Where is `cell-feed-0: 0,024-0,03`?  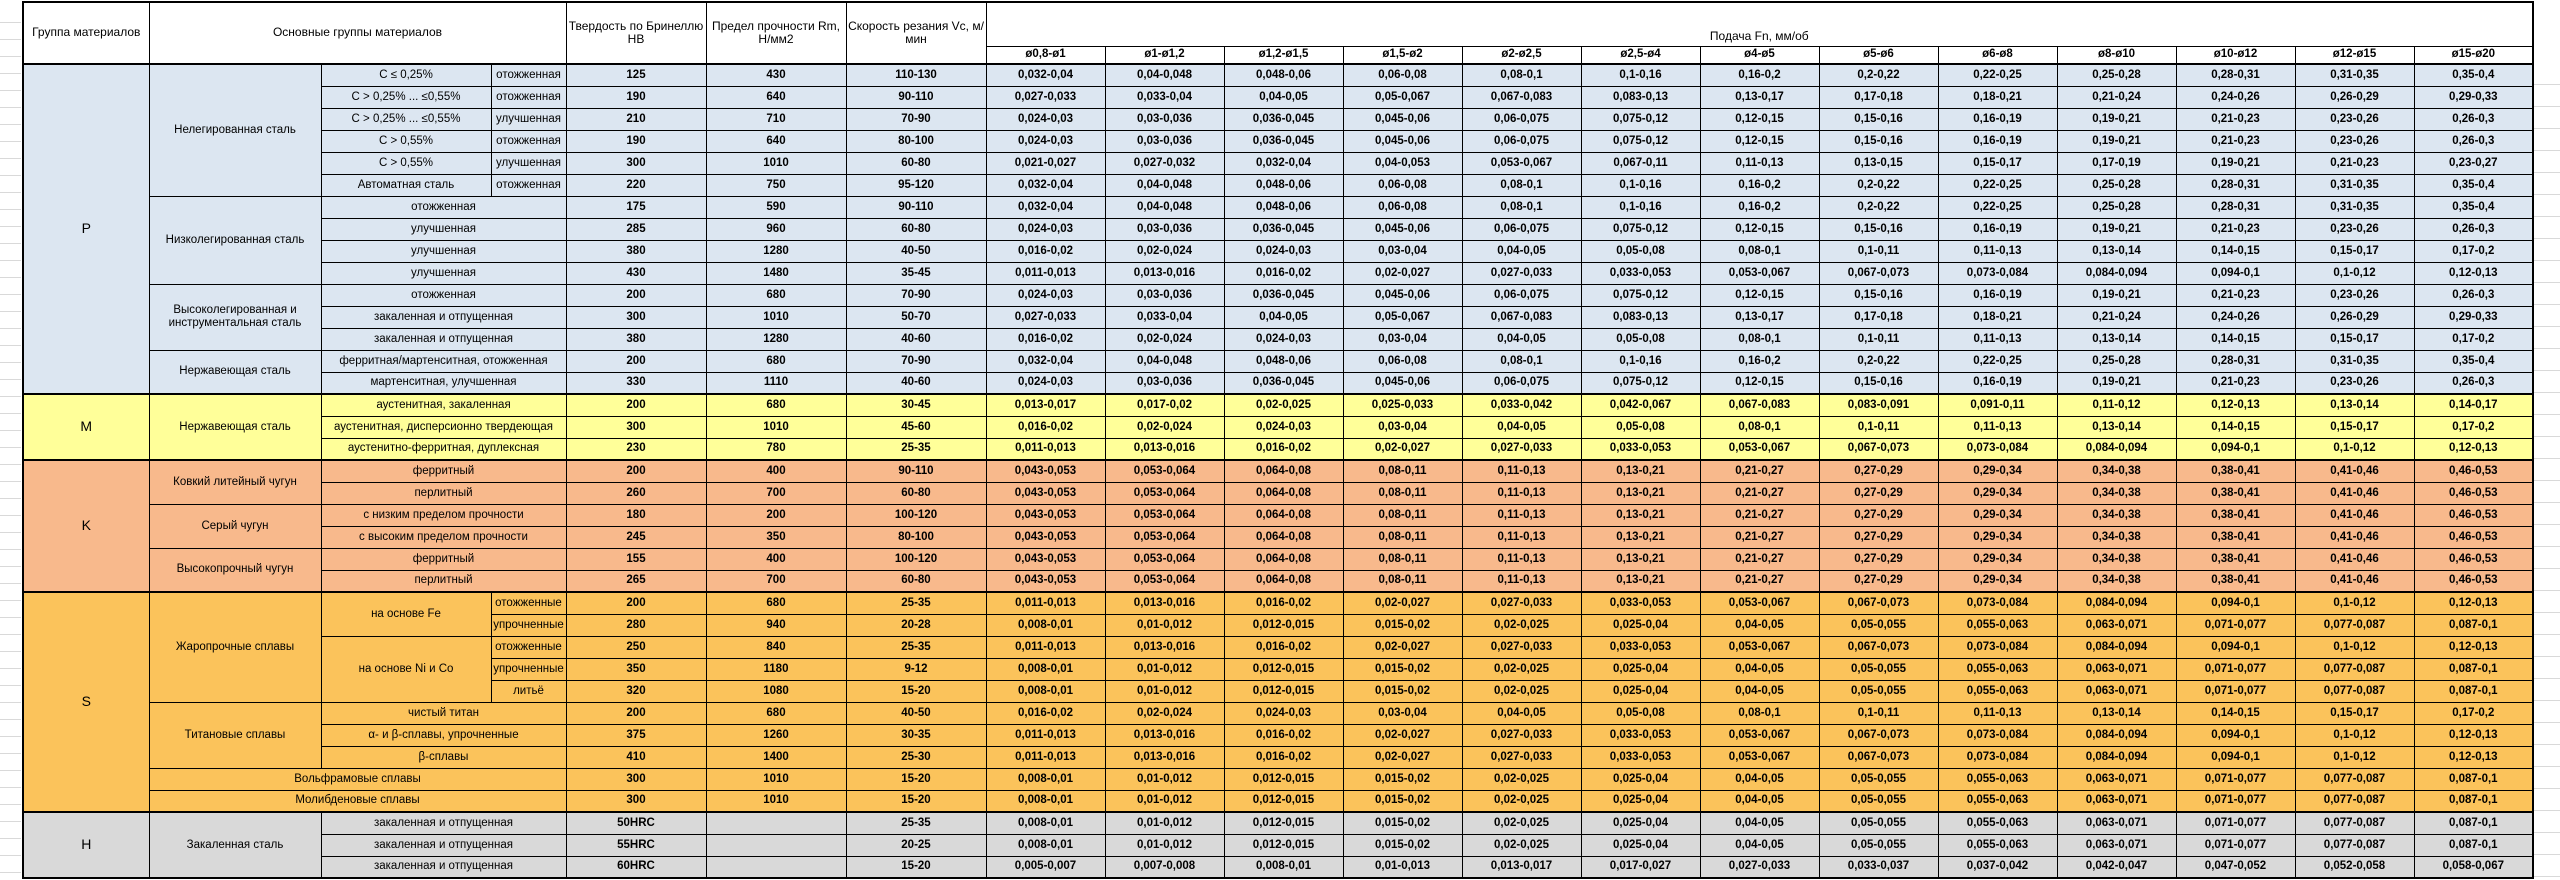
cell-feed-0: 0,024-0,03 is located at coordinates (1045, 141).